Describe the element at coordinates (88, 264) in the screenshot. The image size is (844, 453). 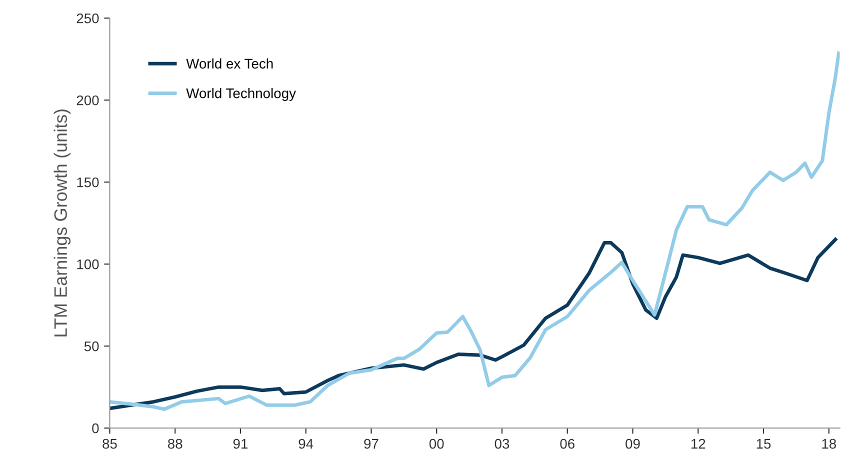
I see `y-tick-label: 100` at that location.